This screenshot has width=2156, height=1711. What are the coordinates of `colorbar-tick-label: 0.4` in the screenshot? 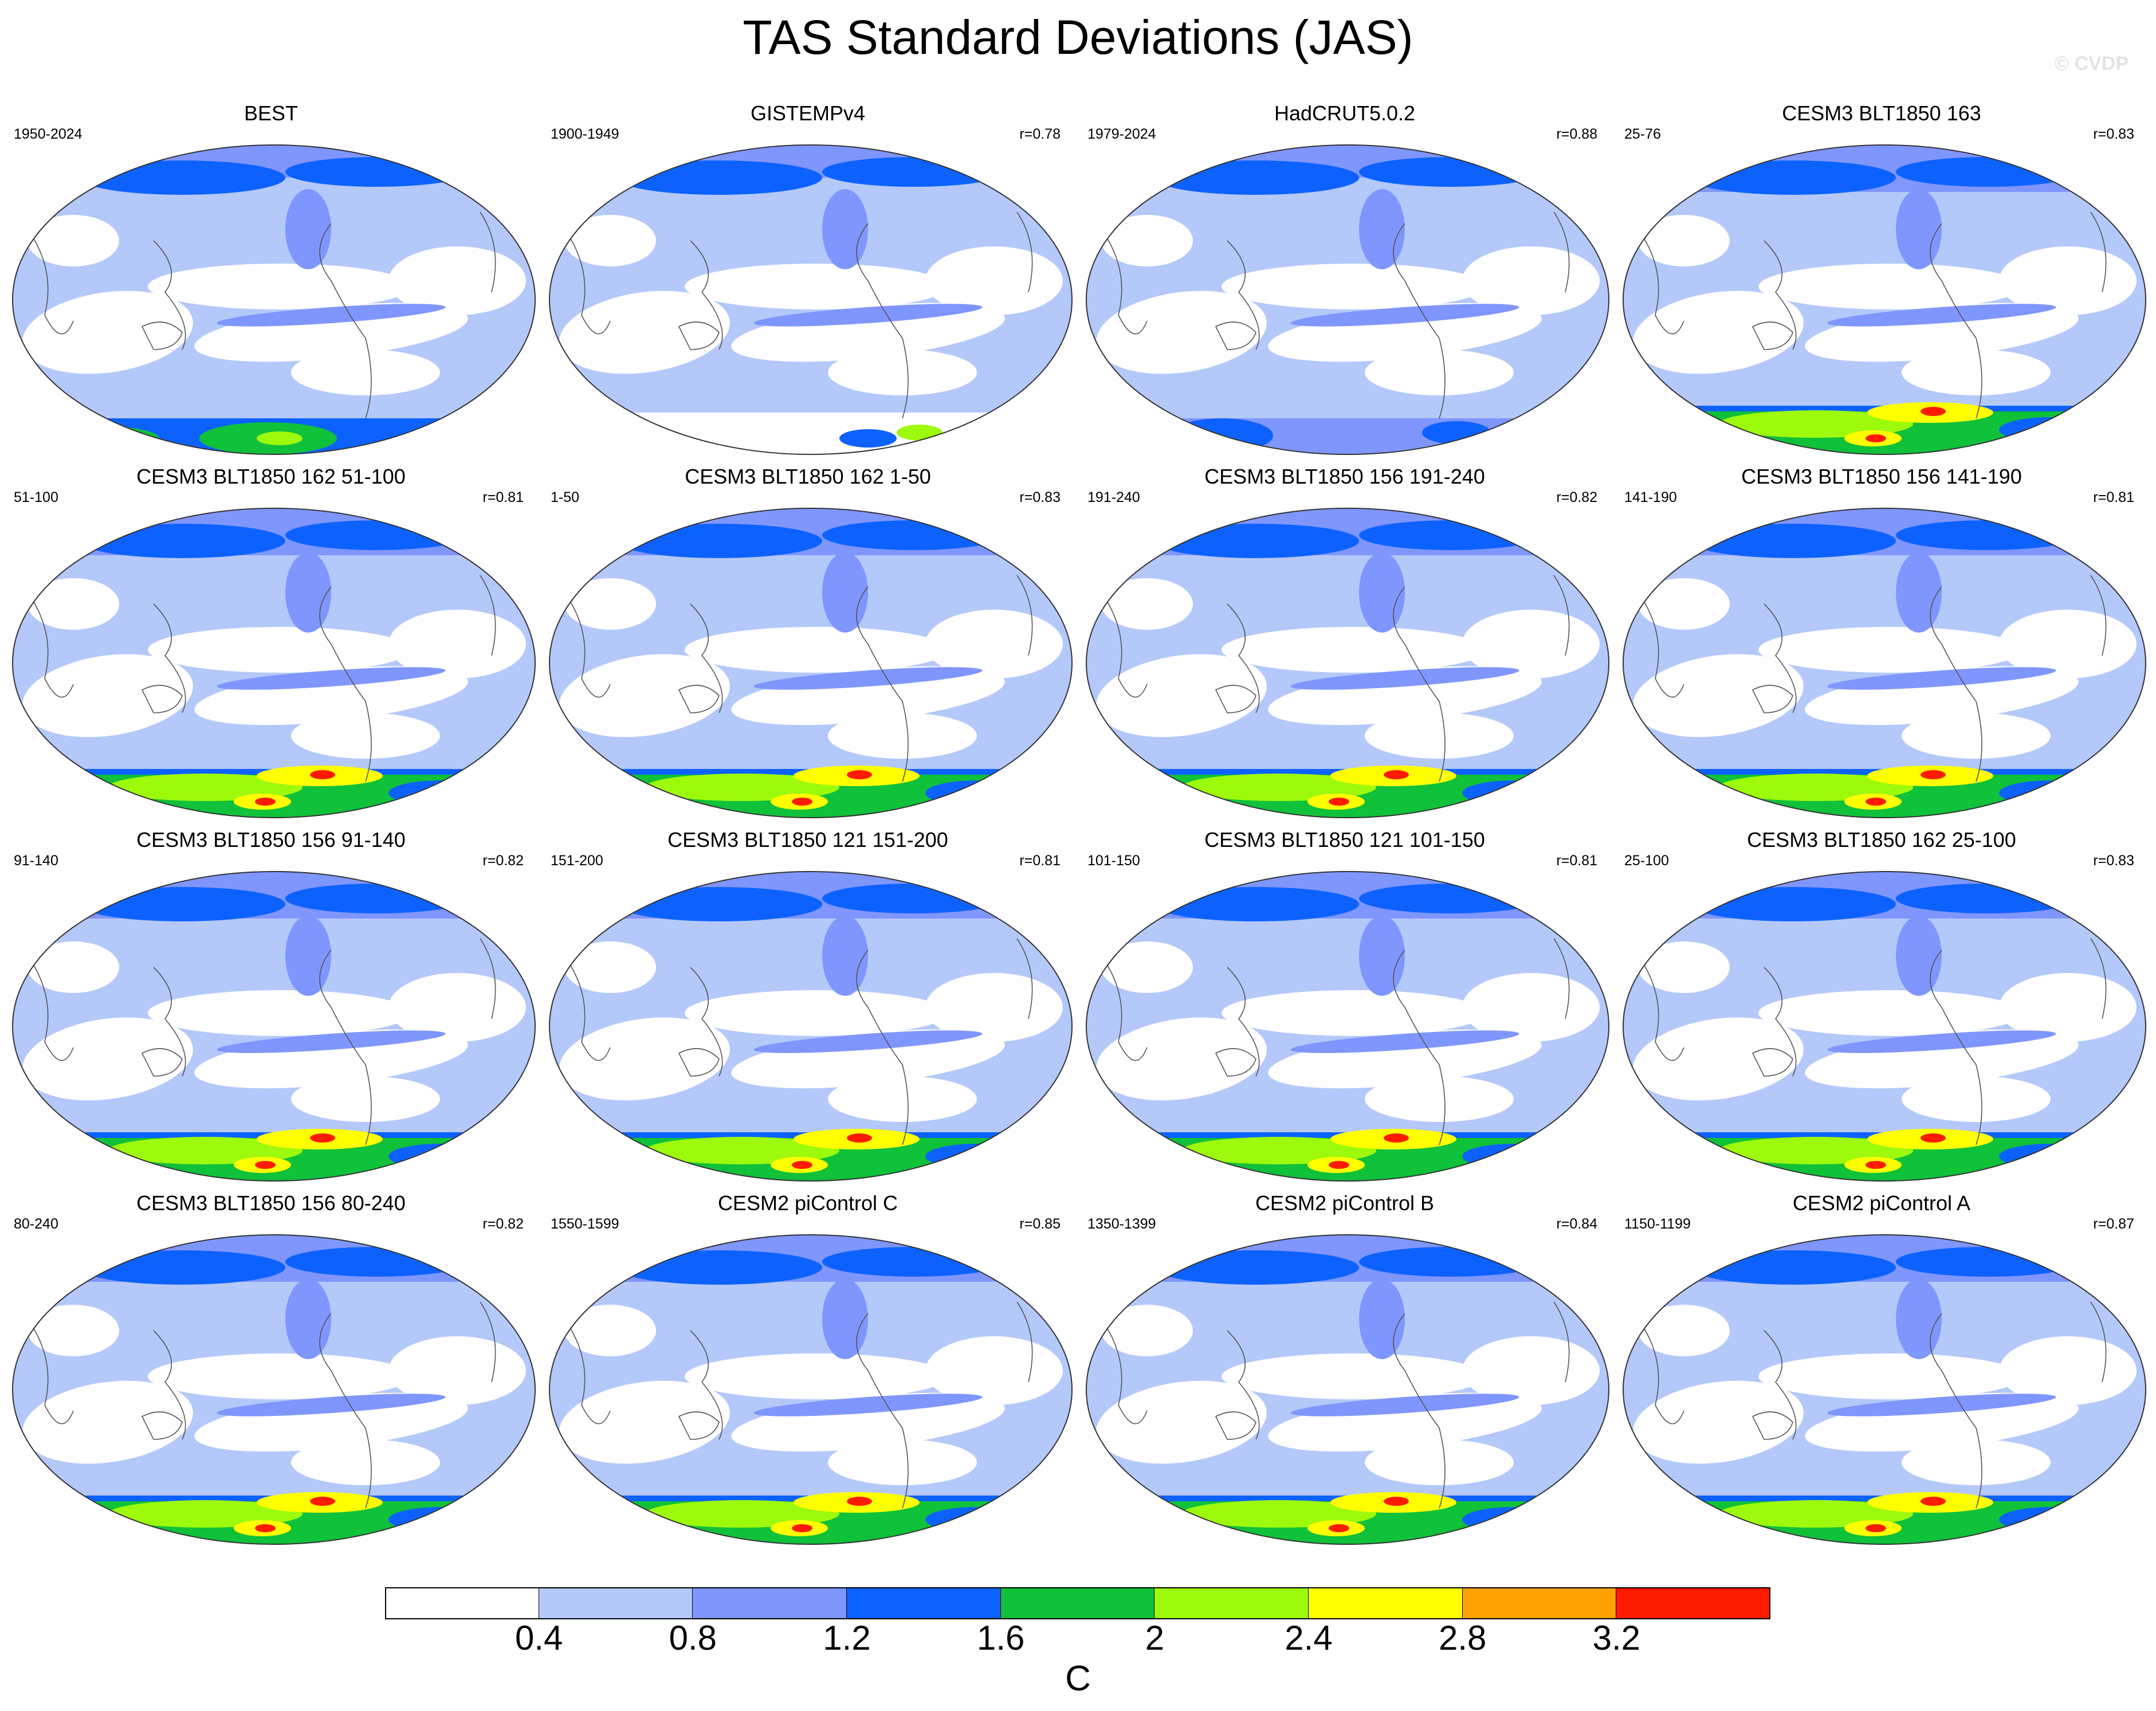 It's located at (539, 1638).